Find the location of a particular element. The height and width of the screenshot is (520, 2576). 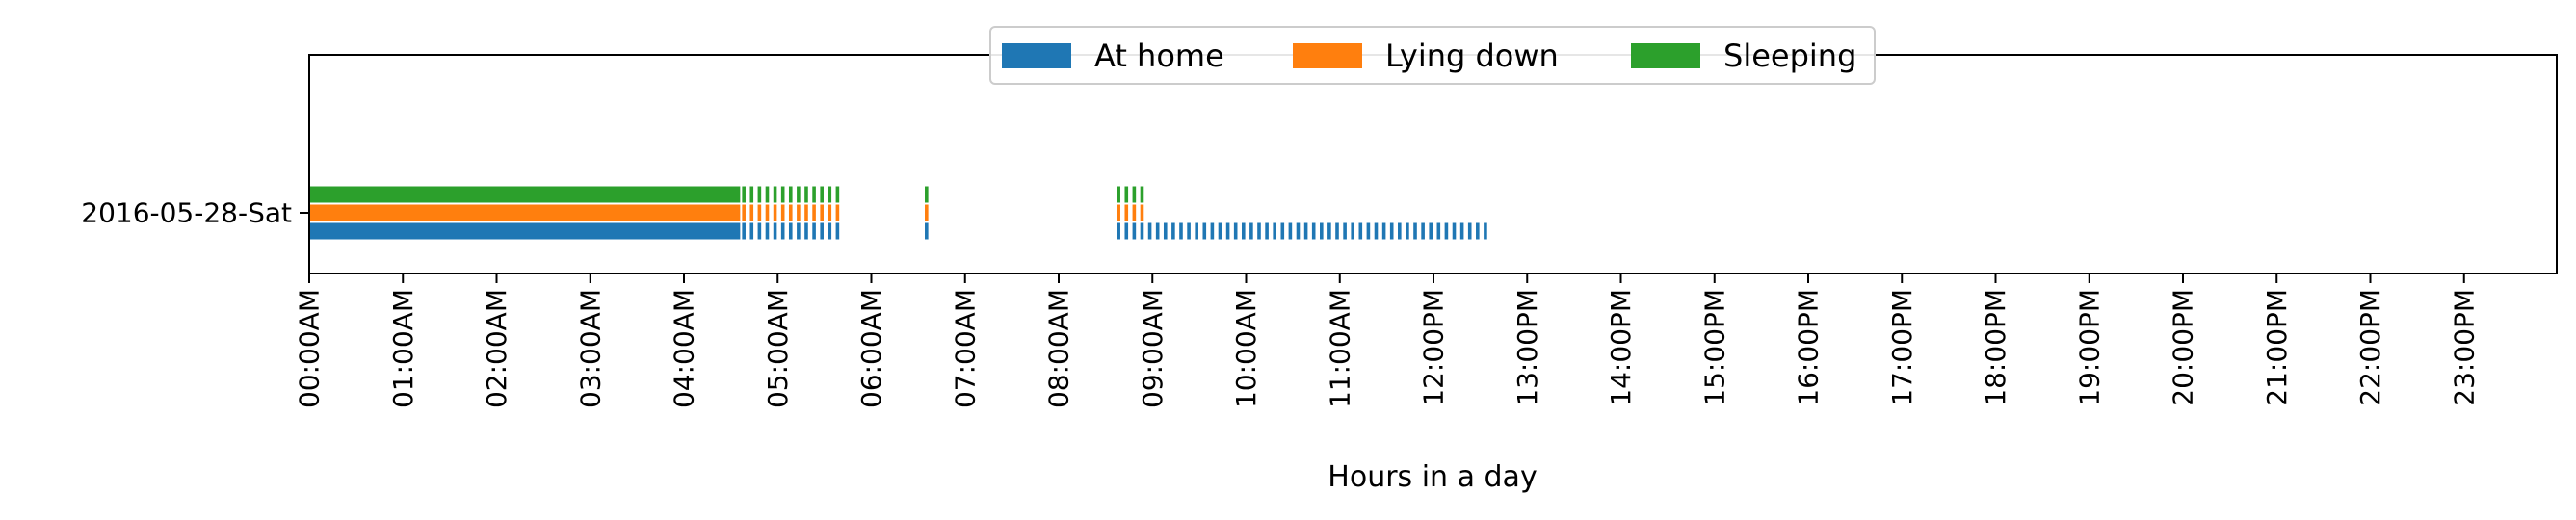

x-tick-label: 13:00PM is located at coordinates (1527, 347).